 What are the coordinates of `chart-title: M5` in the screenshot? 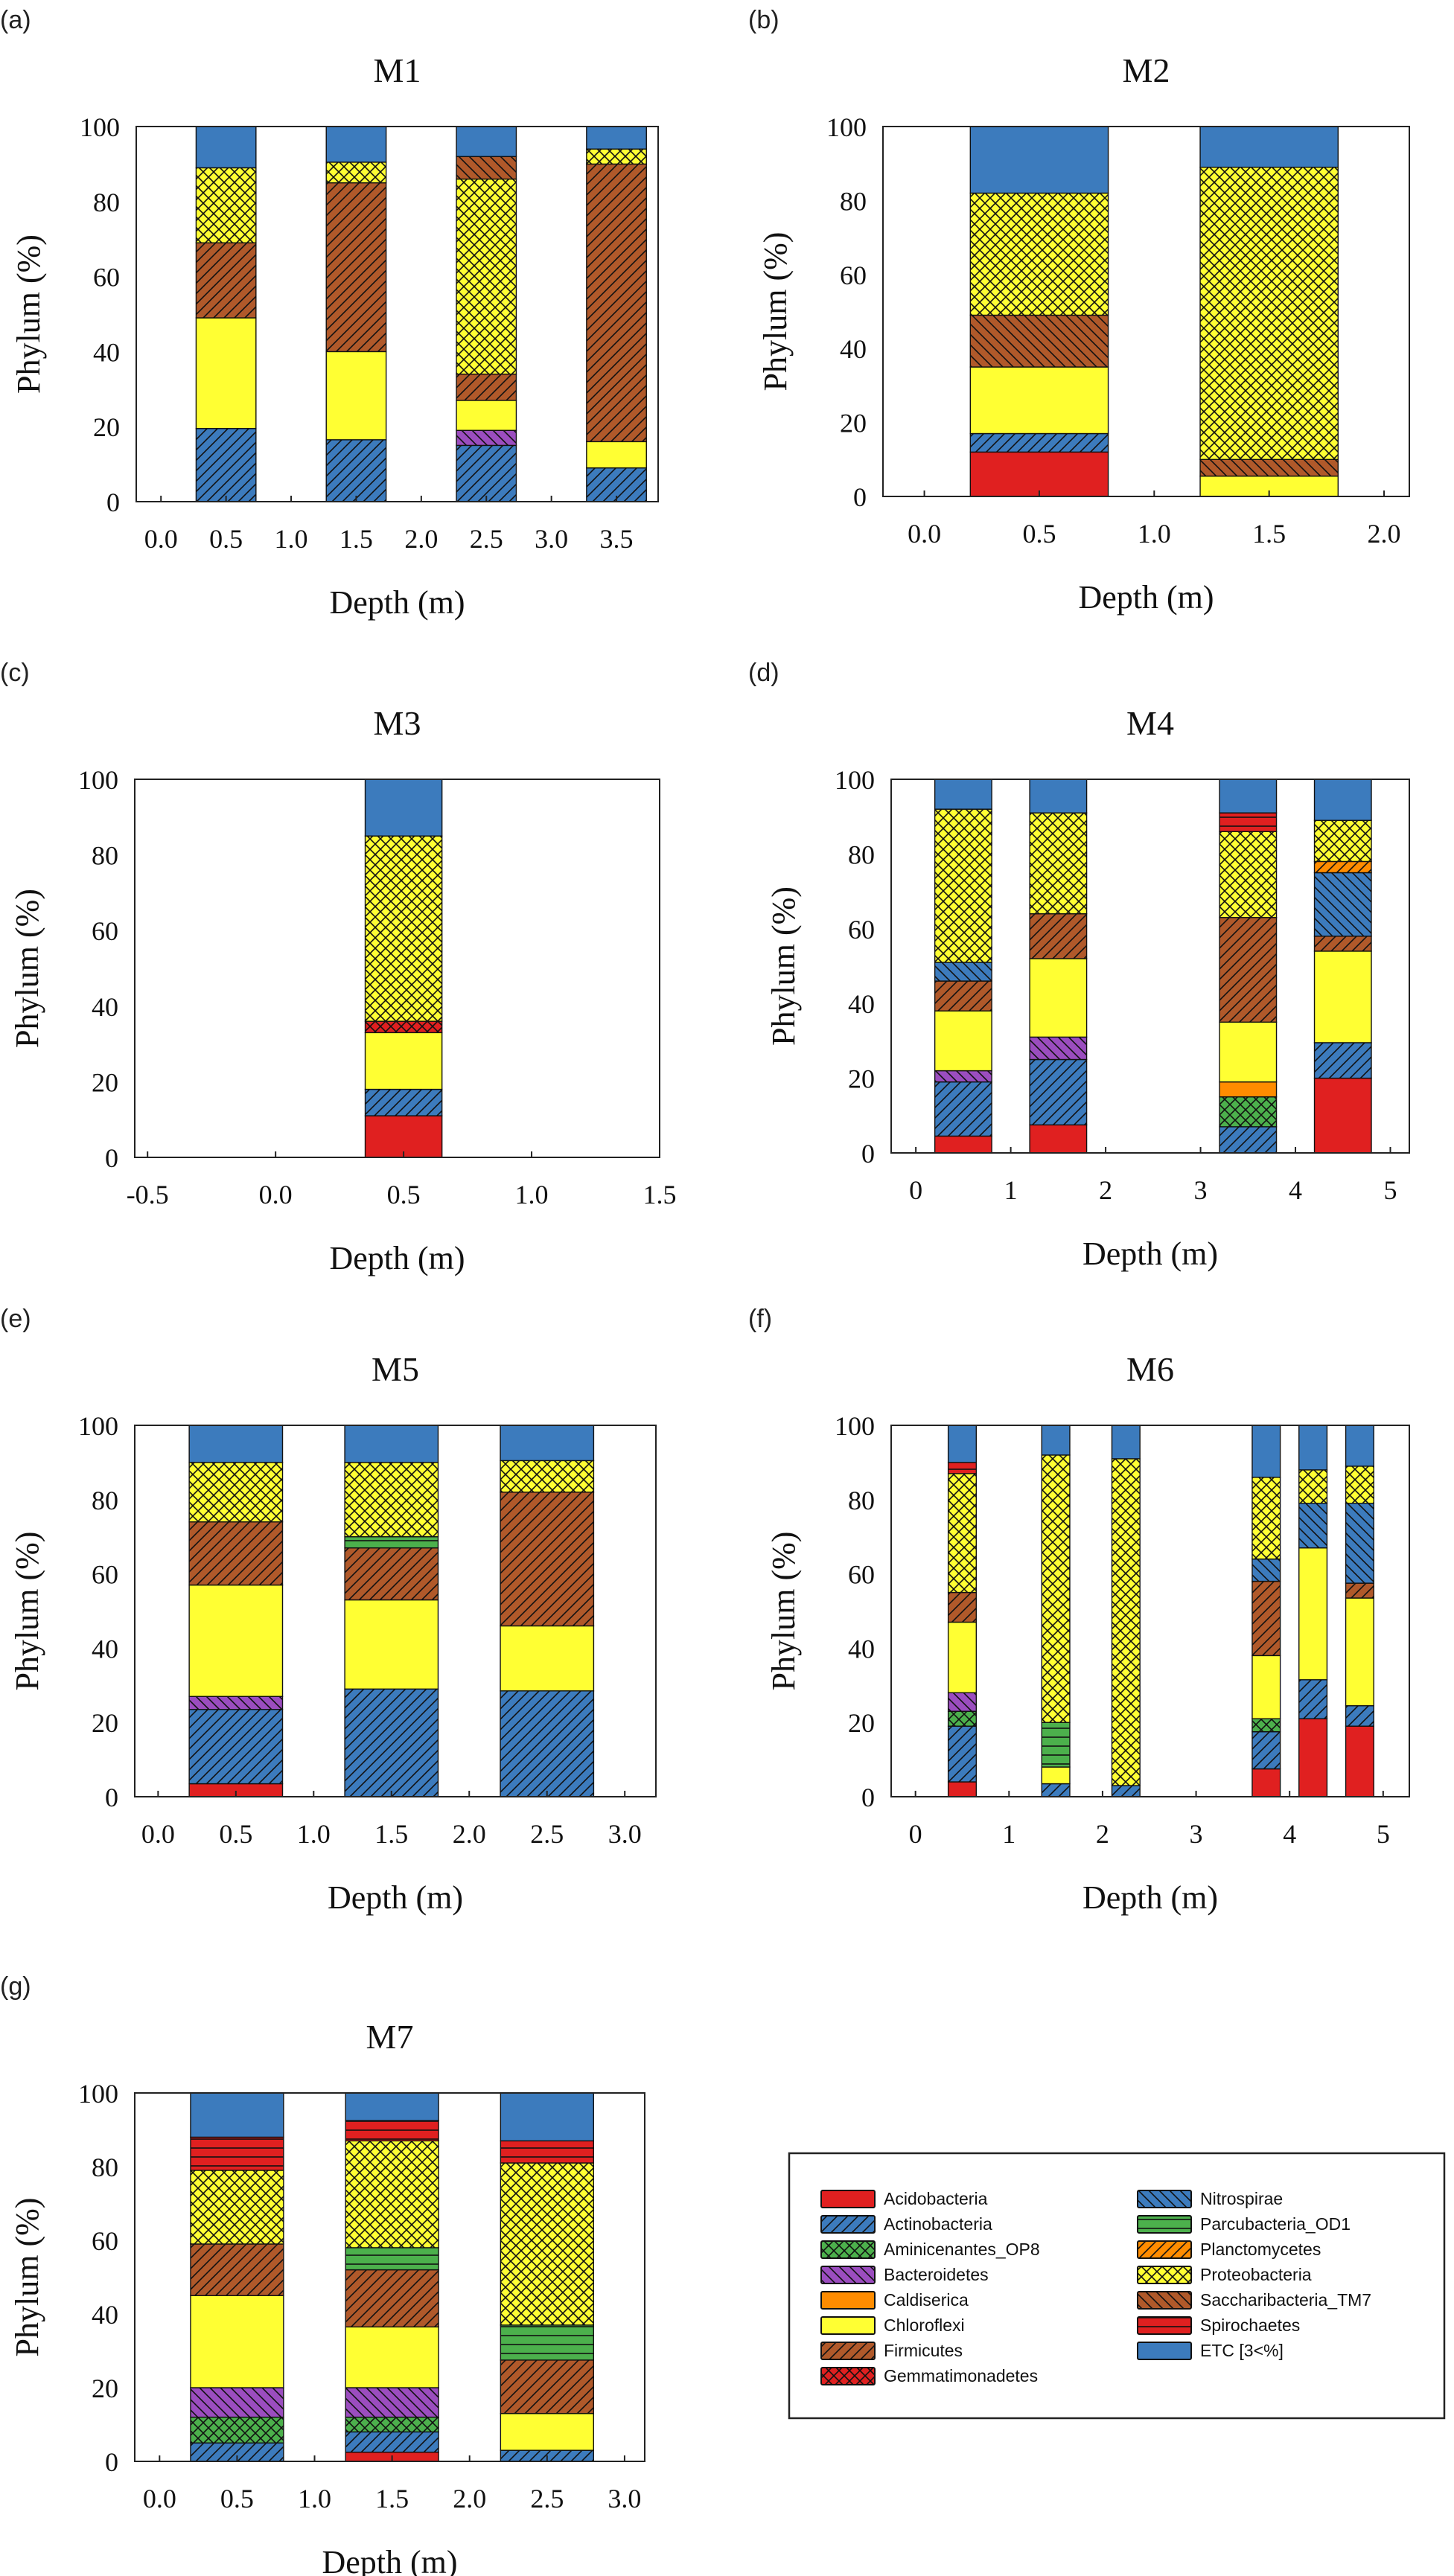 It's located at (395, 1369).